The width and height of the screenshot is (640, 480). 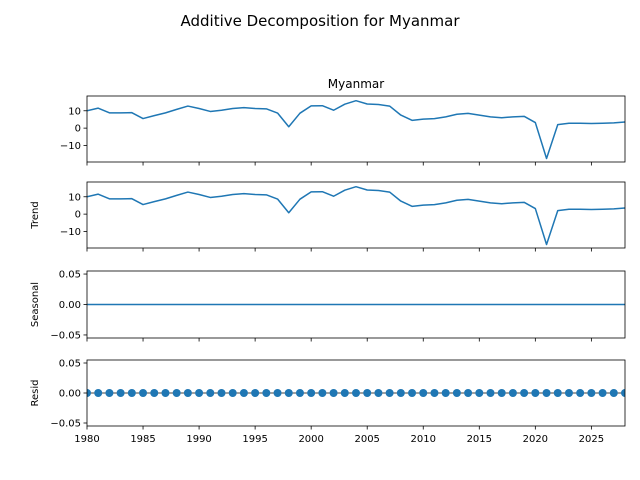 What do you see at coordinates (142, 439) in the screenshot?
I see `x-tick-label: 1985` at bounding box center [142, 439].